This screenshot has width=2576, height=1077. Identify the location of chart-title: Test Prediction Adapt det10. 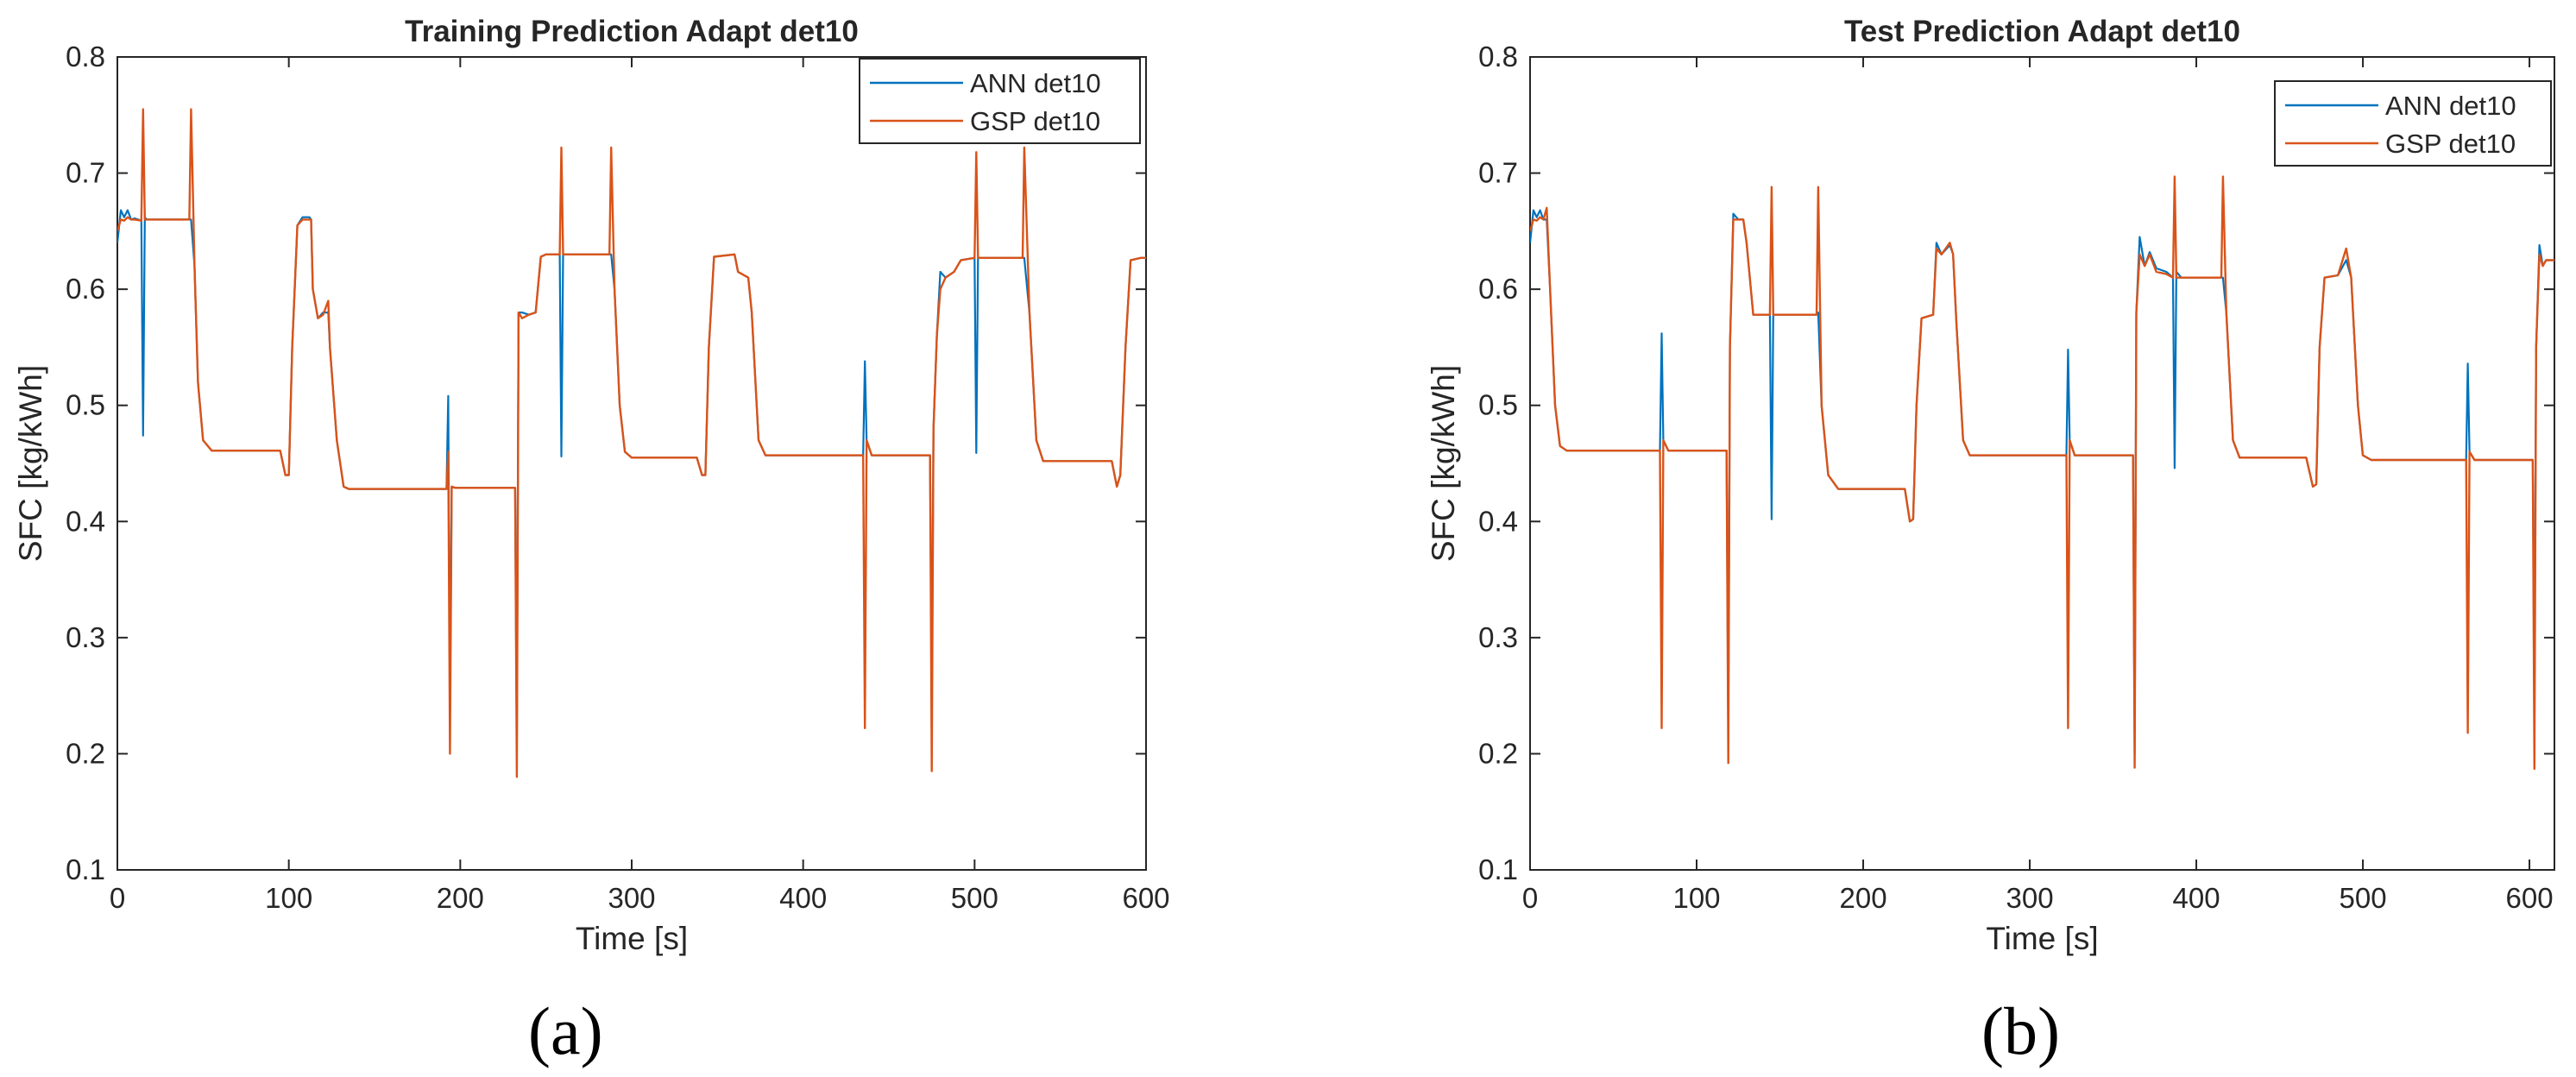
(2042, 32).